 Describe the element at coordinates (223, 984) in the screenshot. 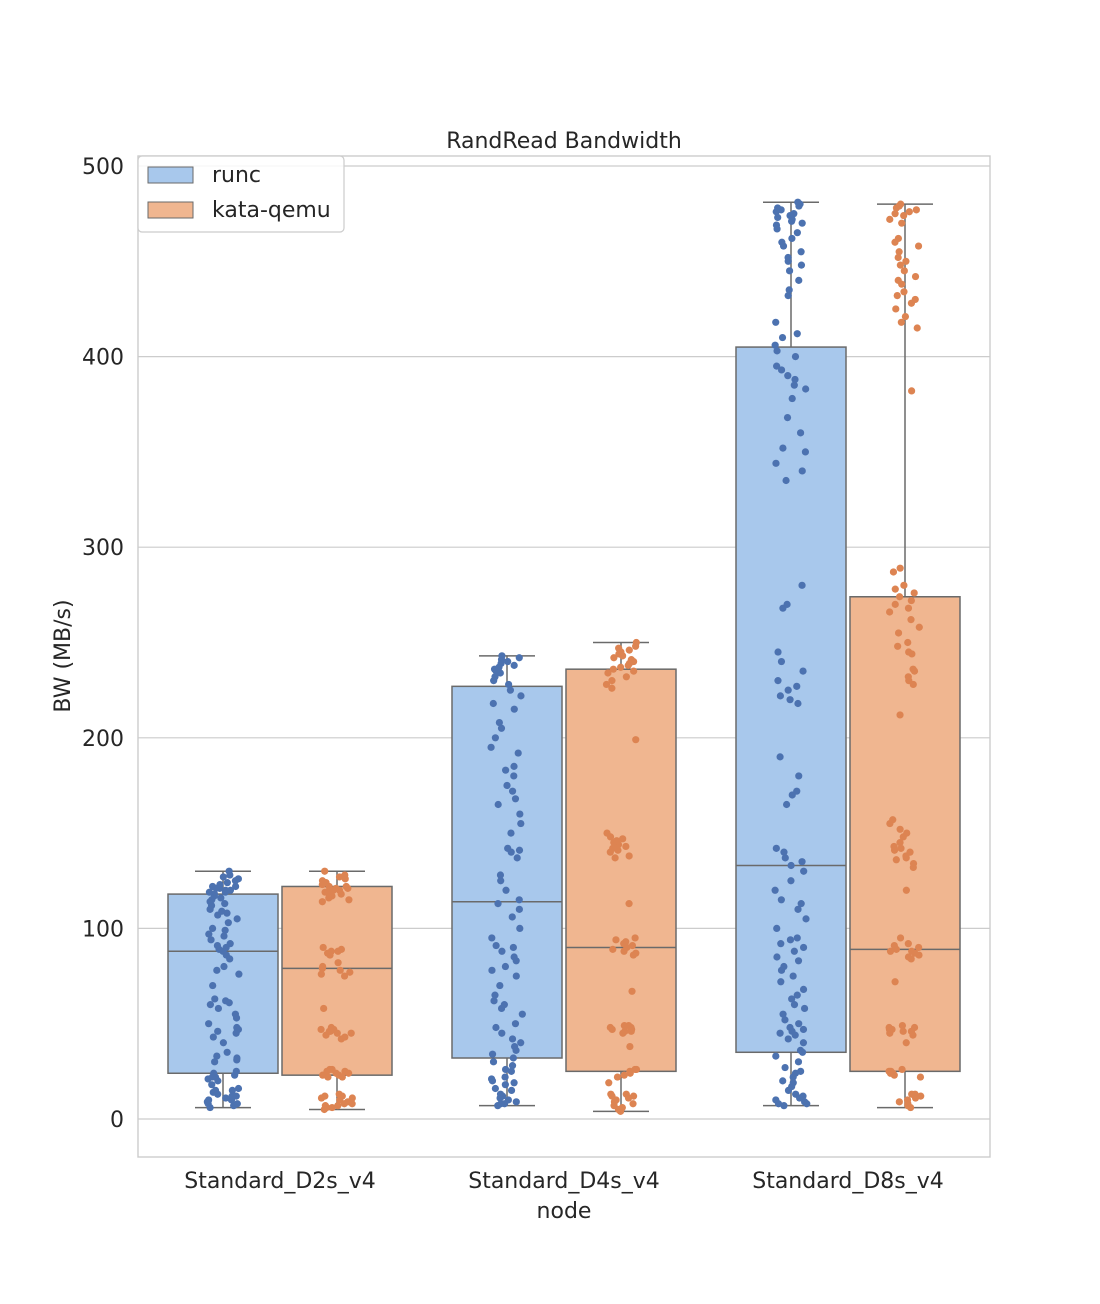

I see `box-body` at that location.